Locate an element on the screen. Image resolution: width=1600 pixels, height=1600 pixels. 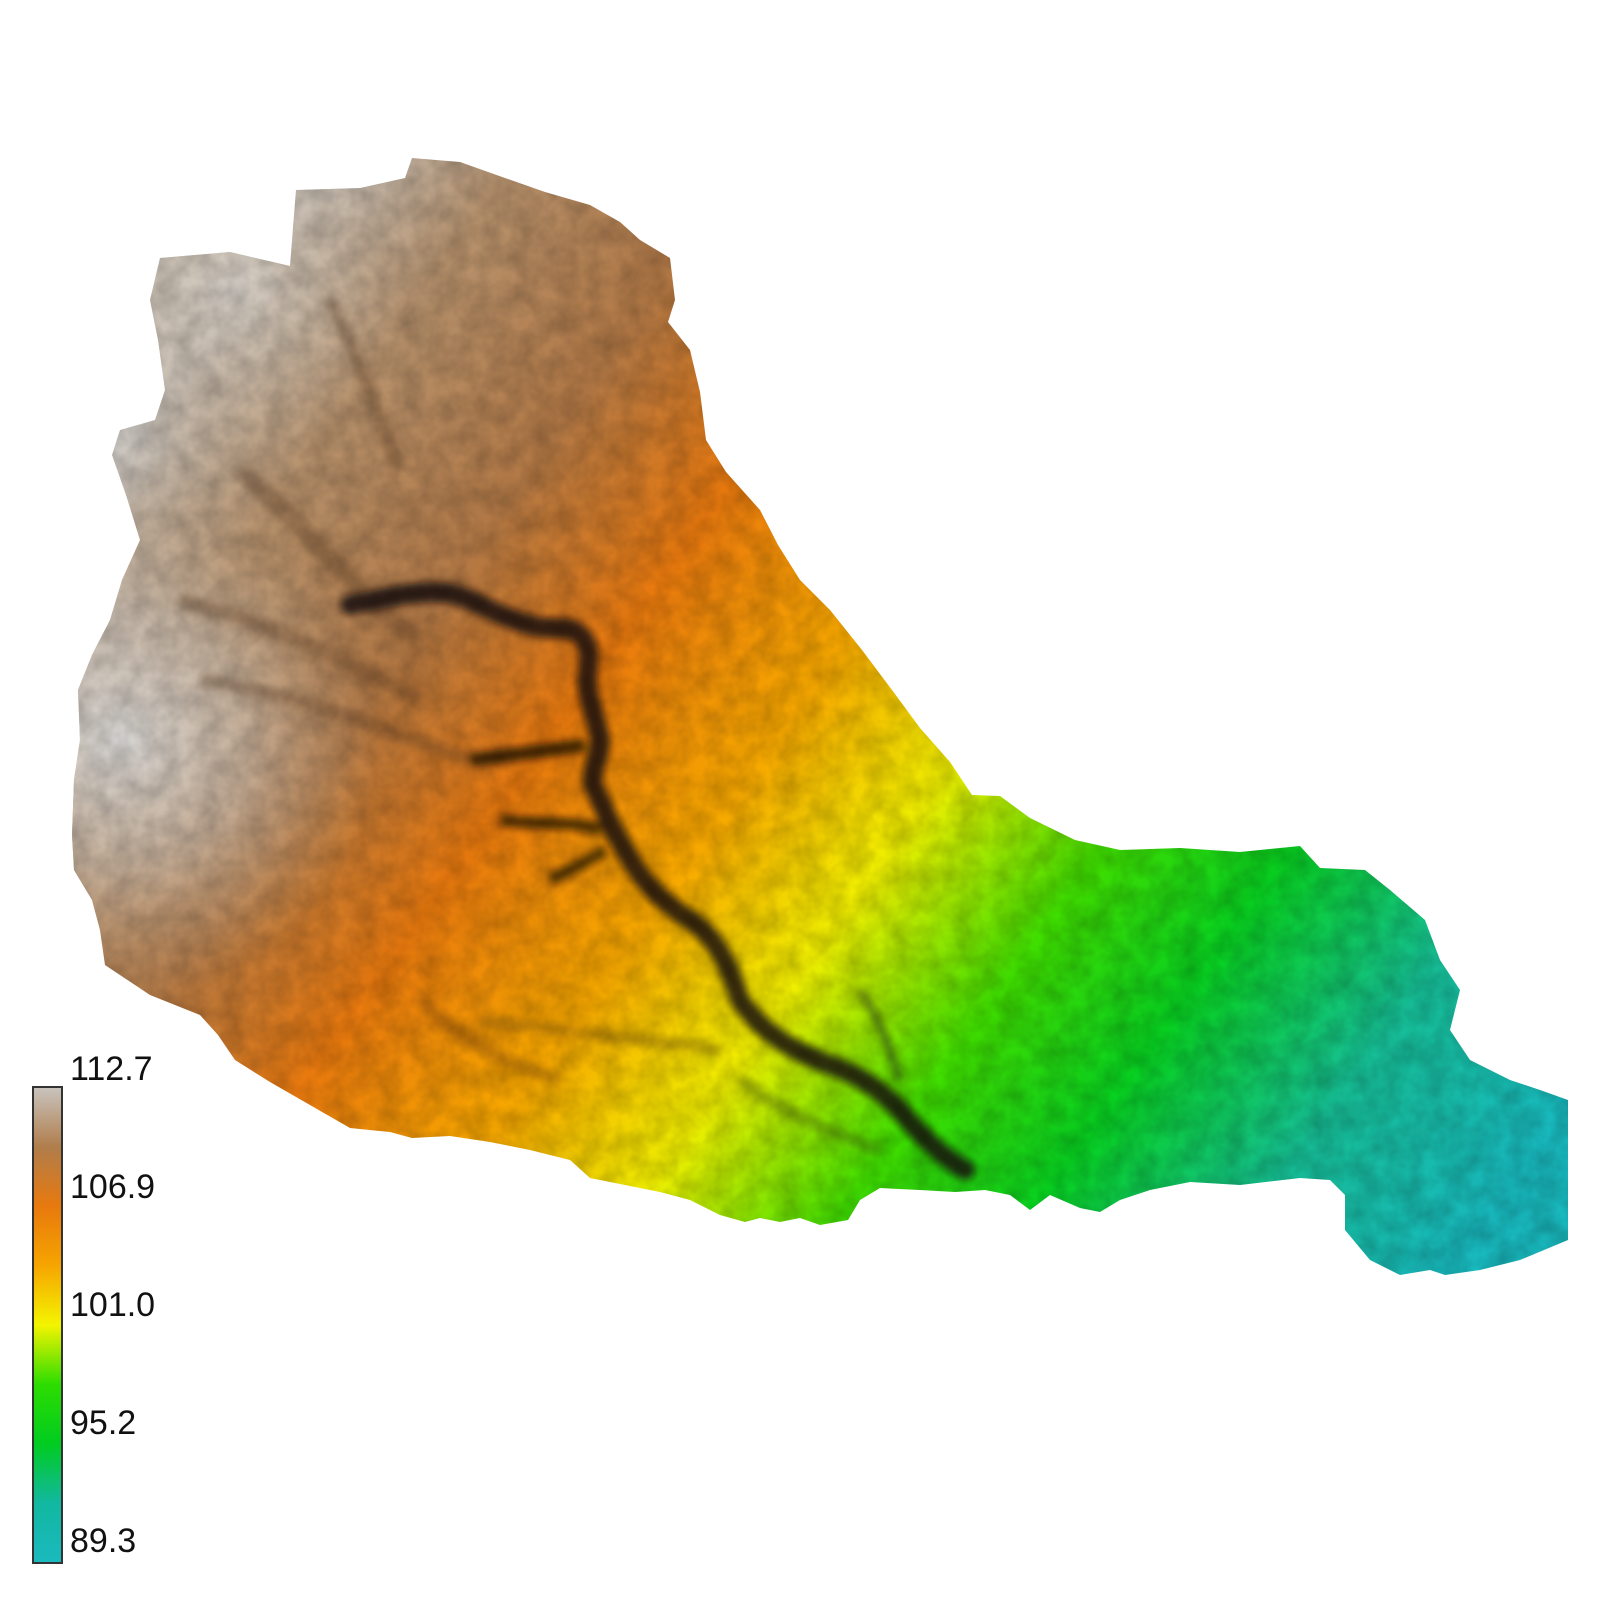
colorbar-tick-label: 95.2 is located at coordinates (103, 1423).